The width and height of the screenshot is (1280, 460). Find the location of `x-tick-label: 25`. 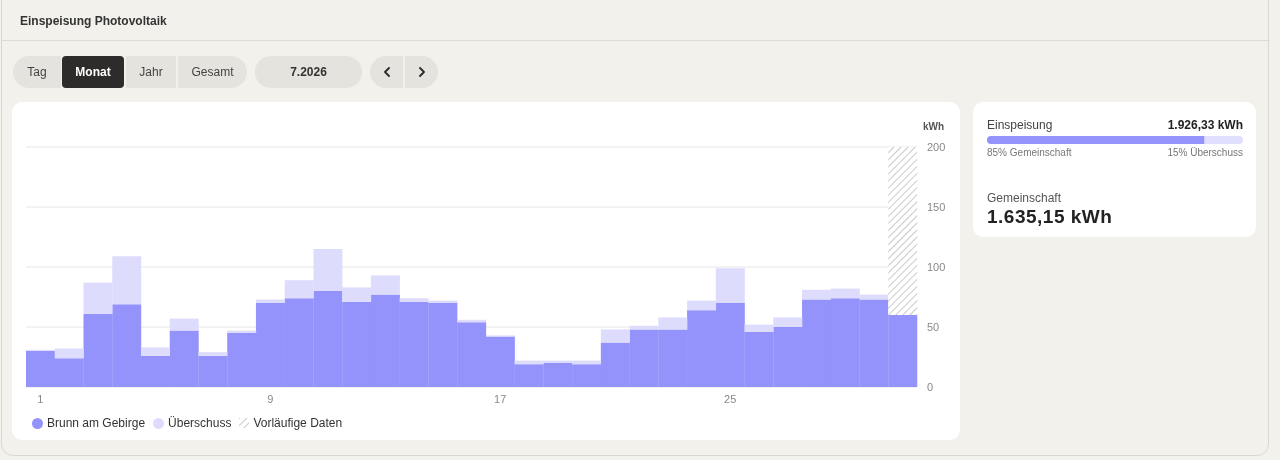

x-tick-label: 25 is located at coordinates (730, 398).